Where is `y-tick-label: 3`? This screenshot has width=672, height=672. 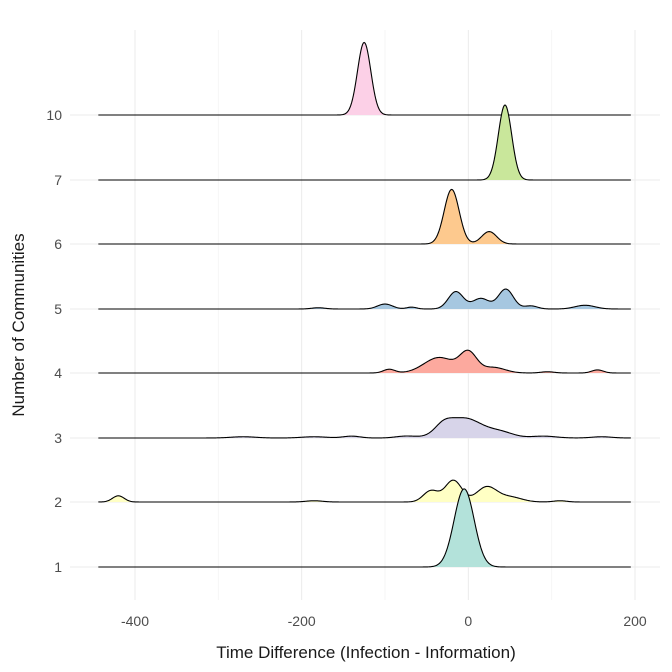
y-tick-label: 3 is located at coordinates (58, 438).